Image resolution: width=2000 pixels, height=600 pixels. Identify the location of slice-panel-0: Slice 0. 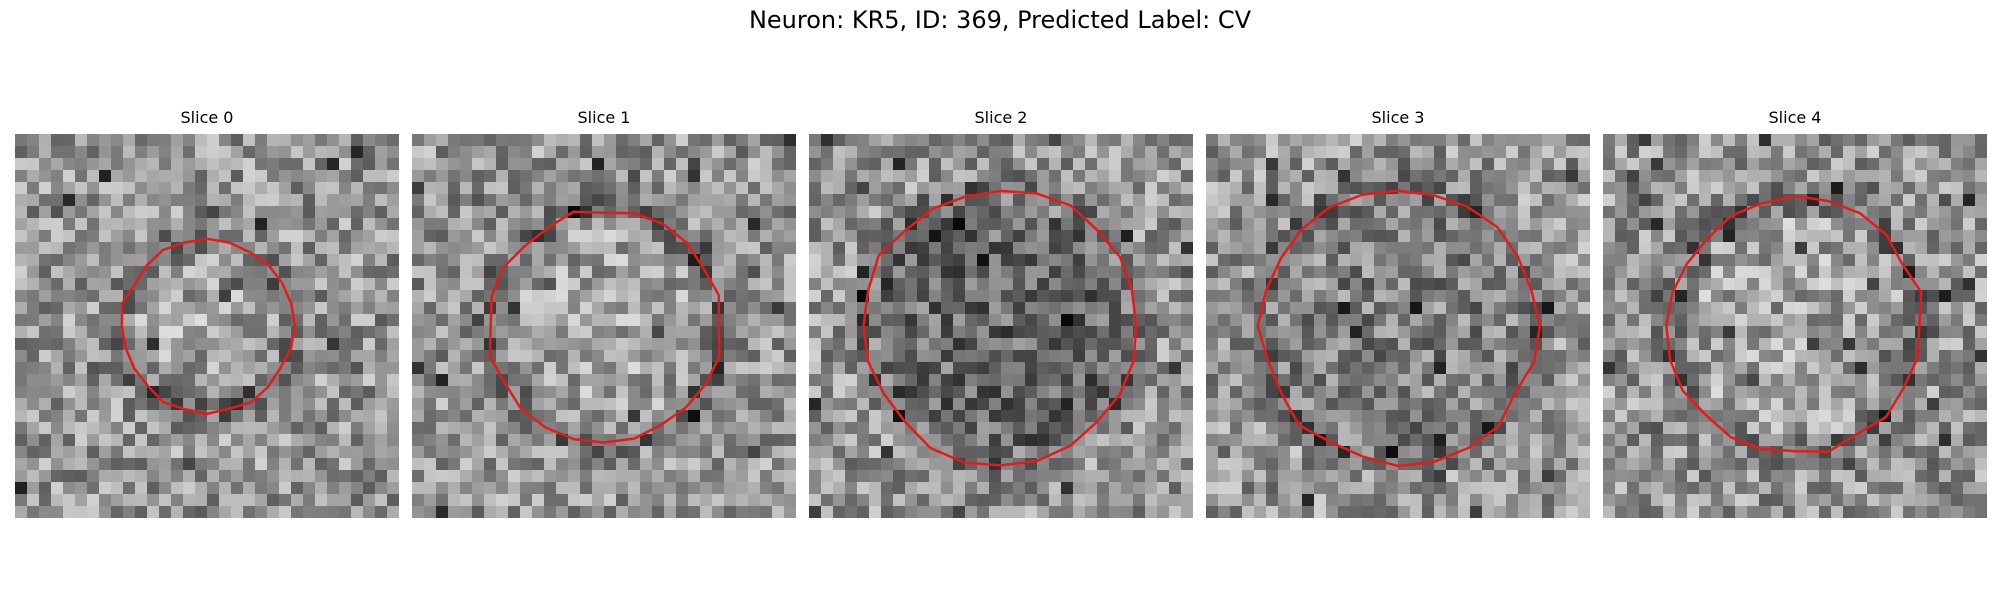
(207, 319).